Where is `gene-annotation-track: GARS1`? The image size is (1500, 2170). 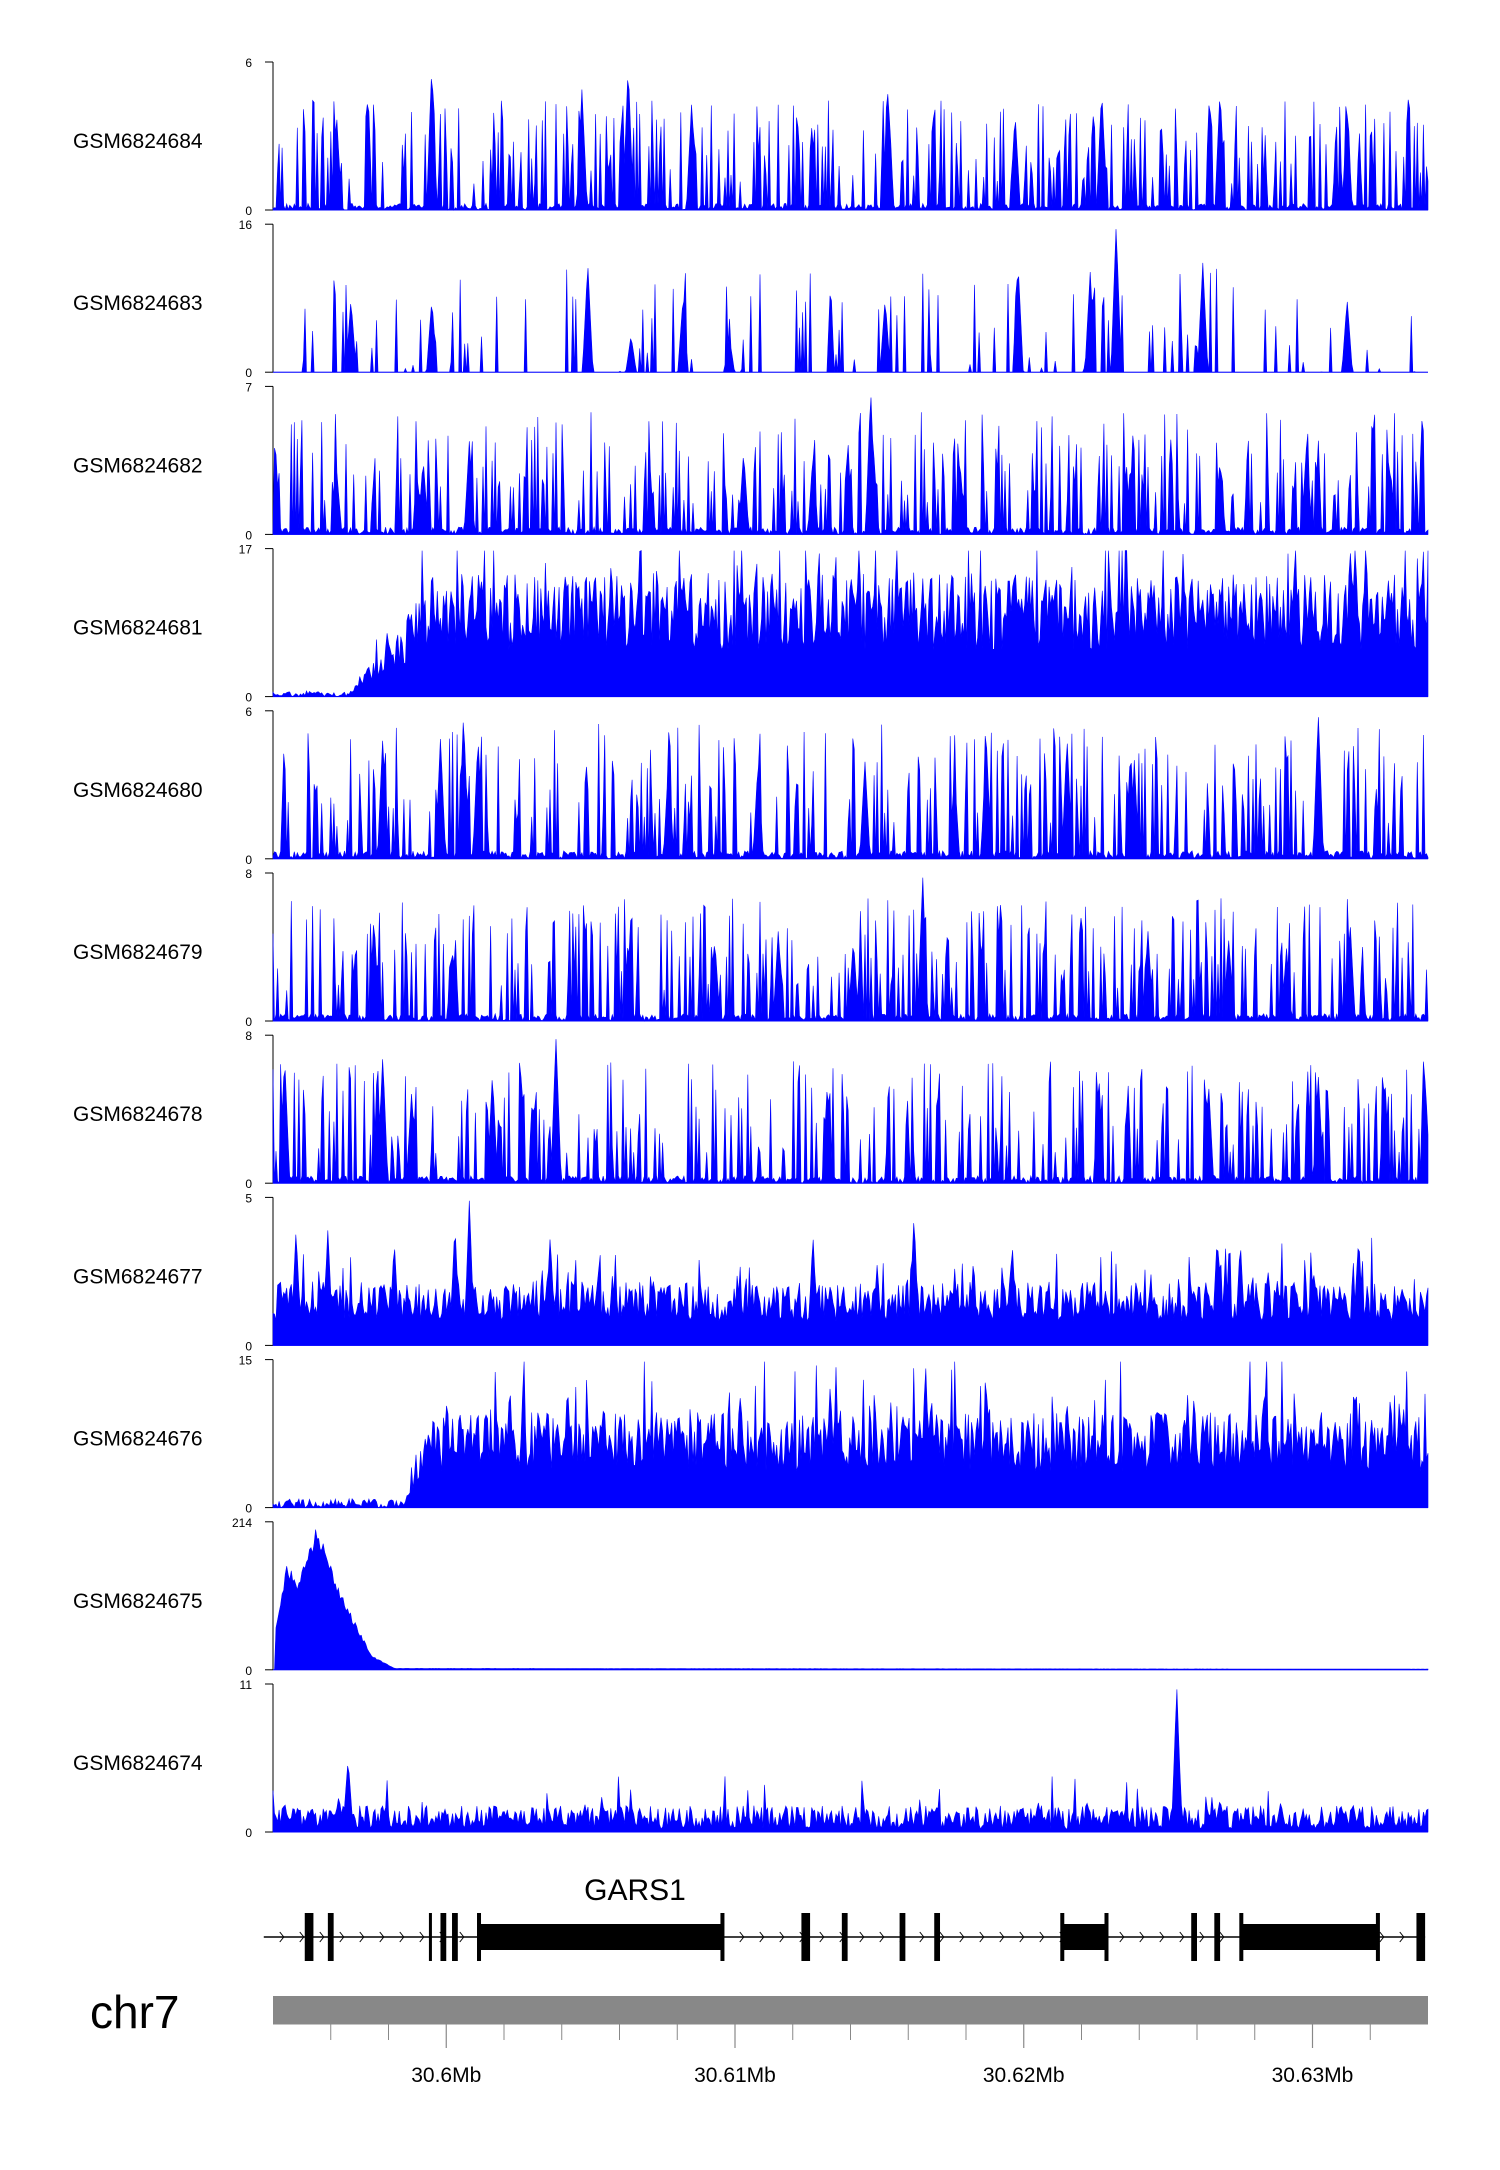
gene-annotation-track: GARS1 is located at coordinates (844, 1917).